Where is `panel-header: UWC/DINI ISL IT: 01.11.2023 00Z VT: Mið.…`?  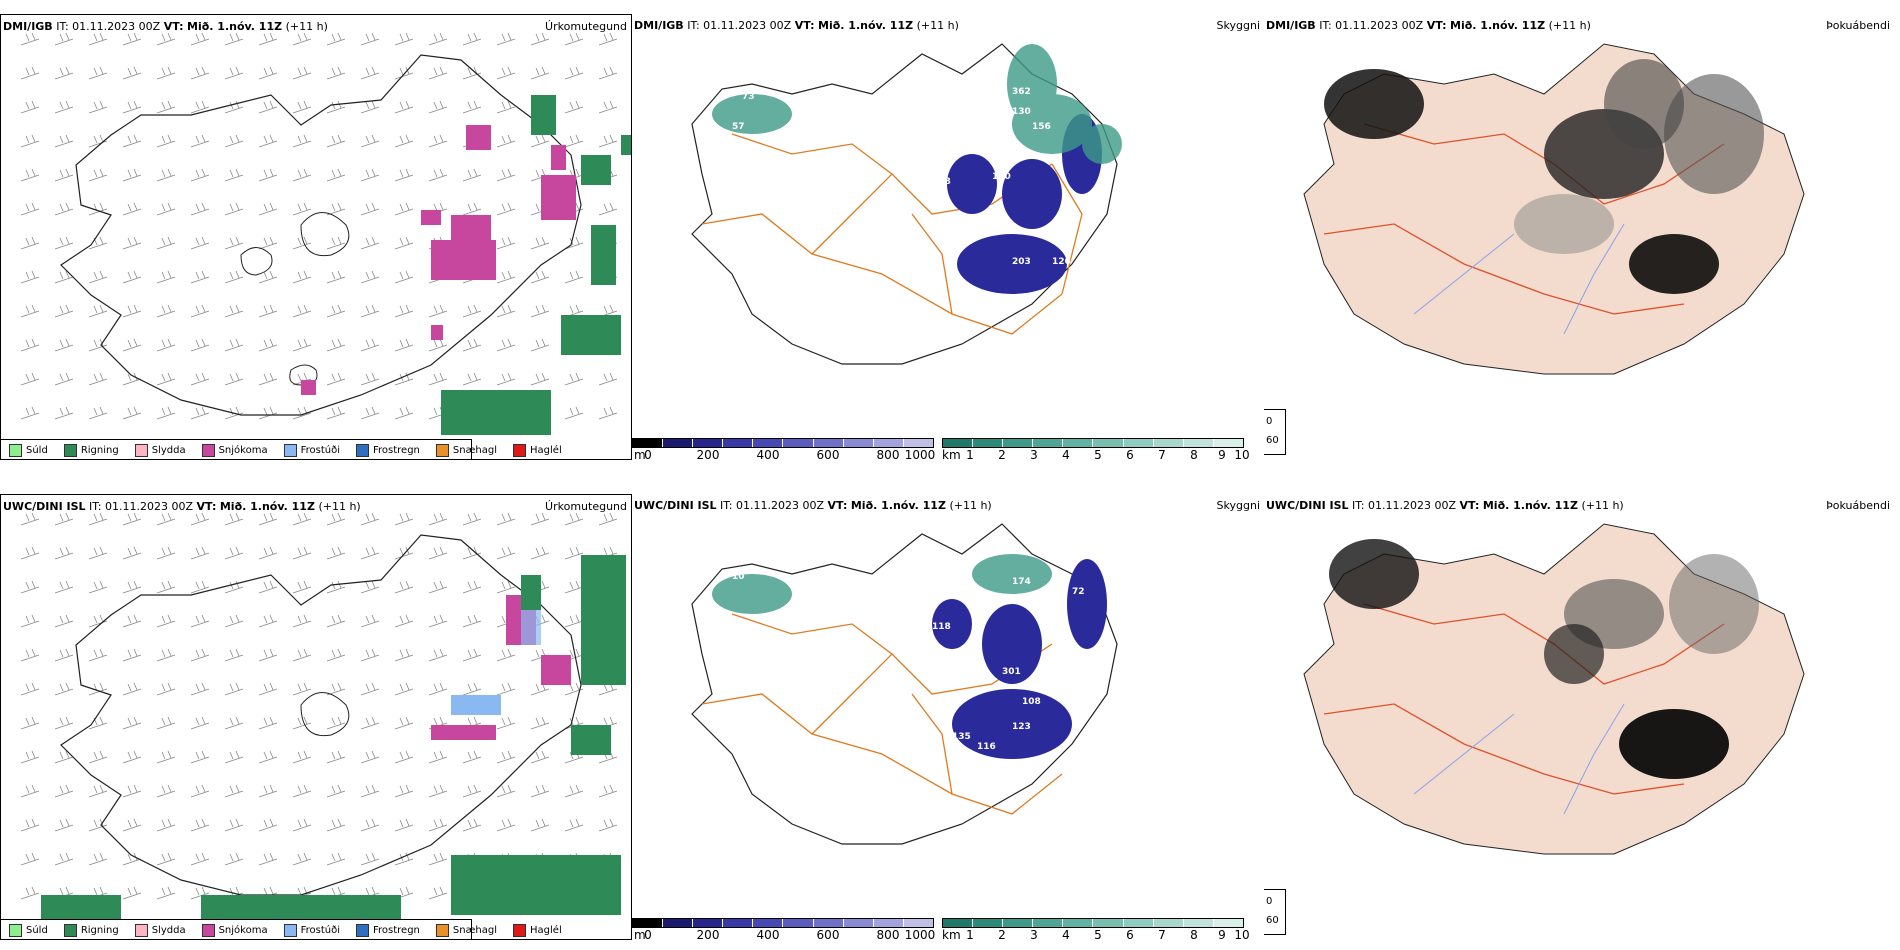 panel-header: UWC/DINI ISL IT: 01.11.2023 00Z VT: Mið.… is located at coordinates (813, 505).